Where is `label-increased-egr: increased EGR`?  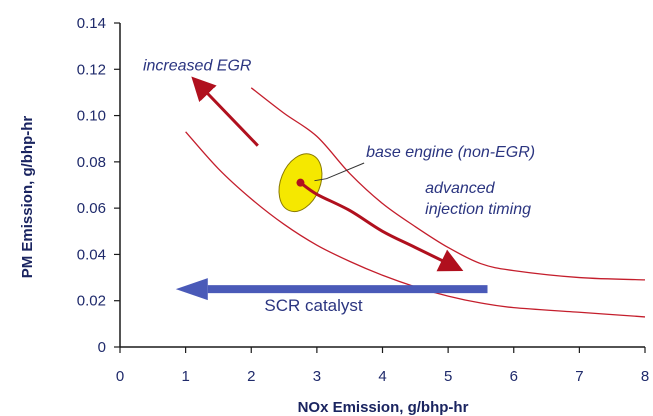 label-increased-egr: increased EGR is located at coordinates (197, 65).